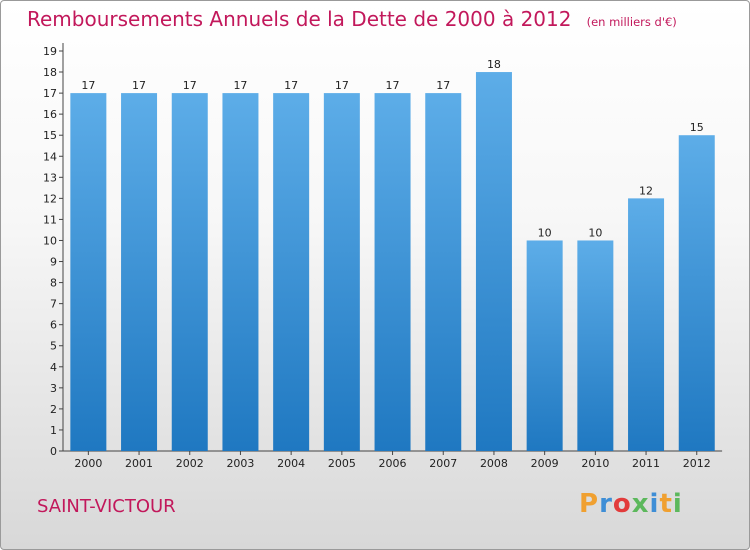  Describe the element at coordinates (342, 463) in the screenshot. I see `x-tick-label: 2005` at that location.